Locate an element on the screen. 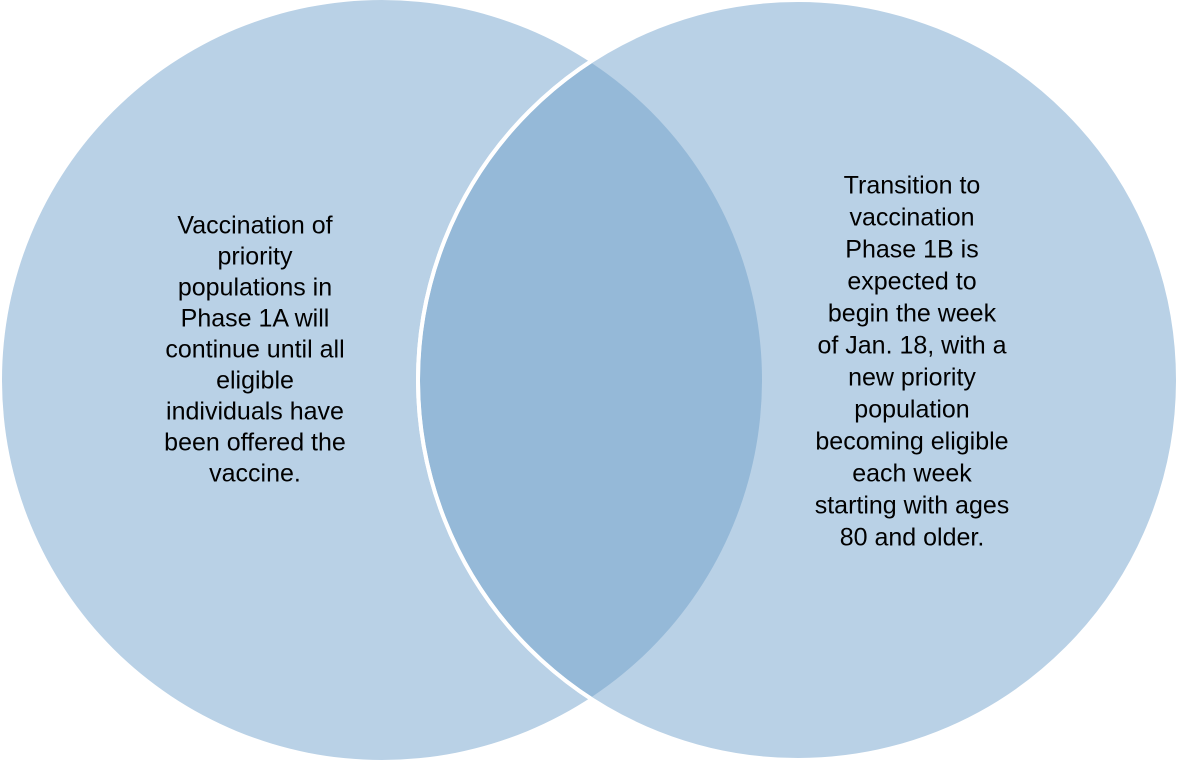 This screenshot has width=1178, height=760. circle-text-line: vaccination is located at coordinates (911, 218).